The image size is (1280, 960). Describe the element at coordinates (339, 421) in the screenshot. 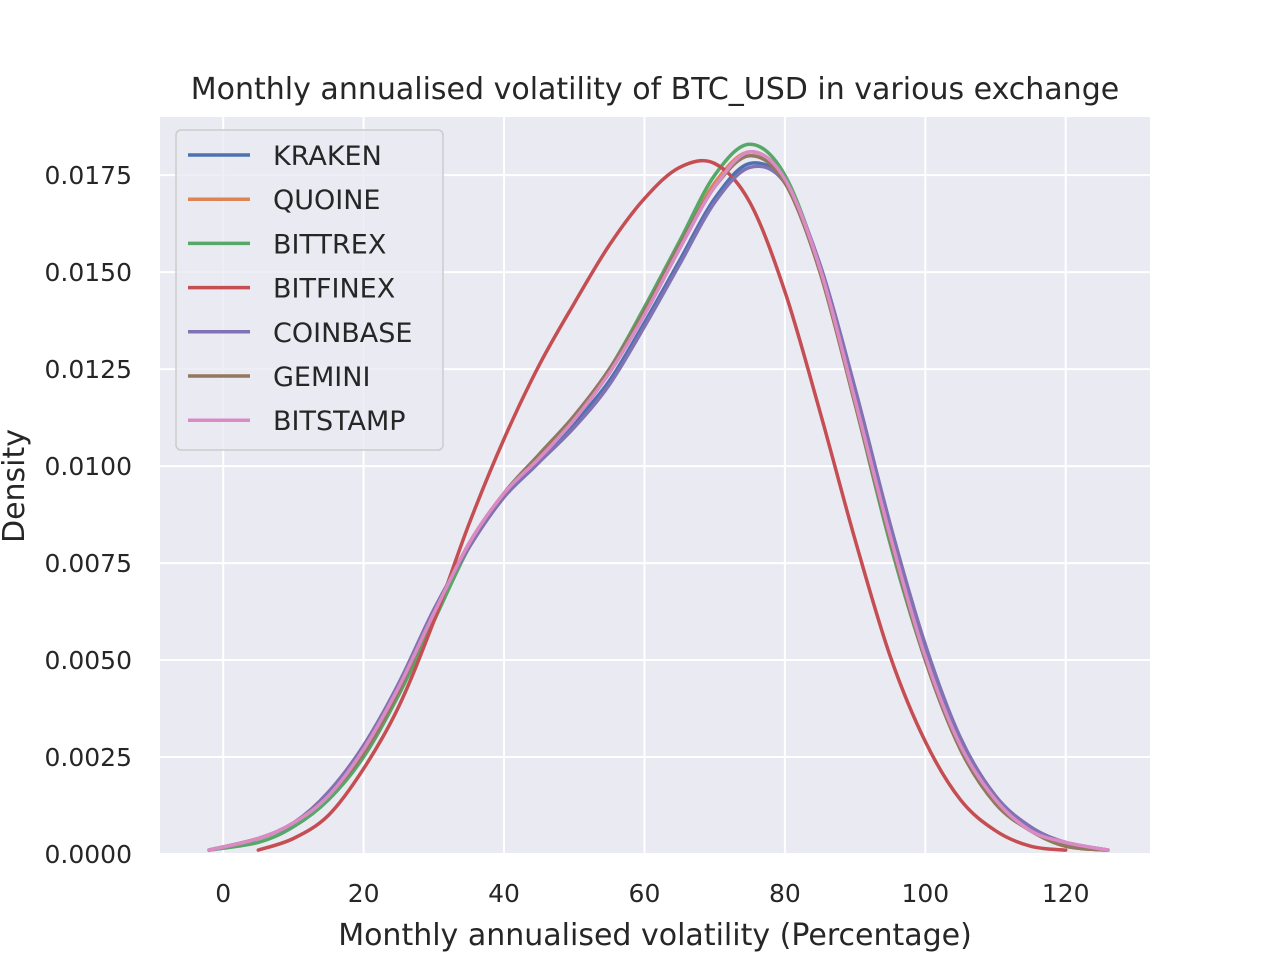

I see `legend-label: BITSTAMP` at that location.